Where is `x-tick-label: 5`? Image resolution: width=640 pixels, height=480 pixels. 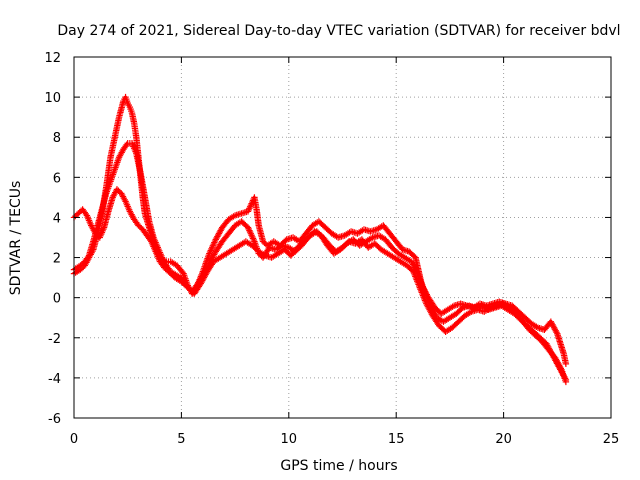 x-tick-label: 5 is located at coordinates (181, 439).